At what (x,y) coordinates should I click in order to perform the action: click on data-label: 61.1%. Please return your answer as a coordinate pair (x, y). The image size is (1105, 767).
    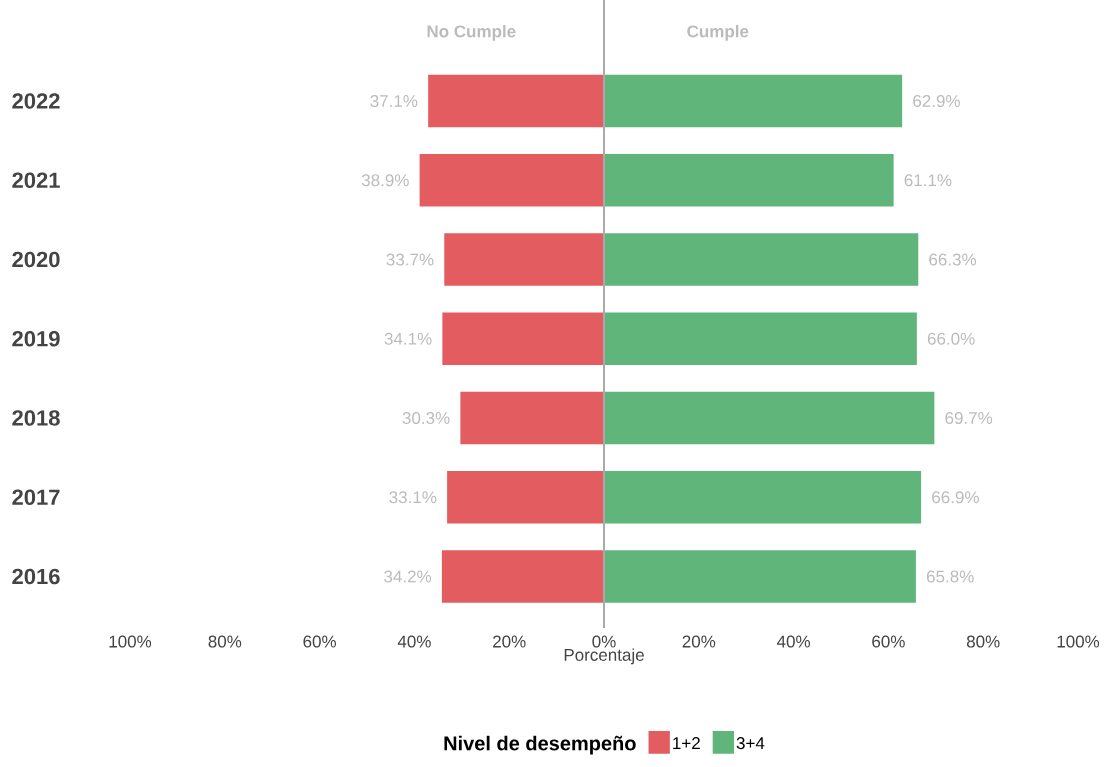
    Looking at the image, I should click on (928, 180).